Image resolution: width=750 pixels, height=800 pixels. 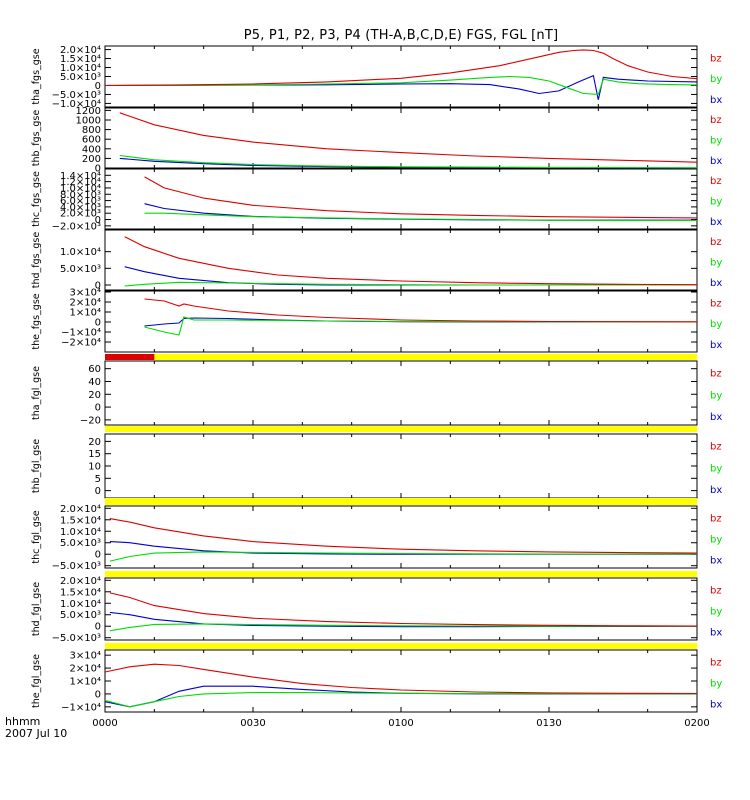 I want to click on y-tick-label: 8.0×10³, so click(x=80, y=195).